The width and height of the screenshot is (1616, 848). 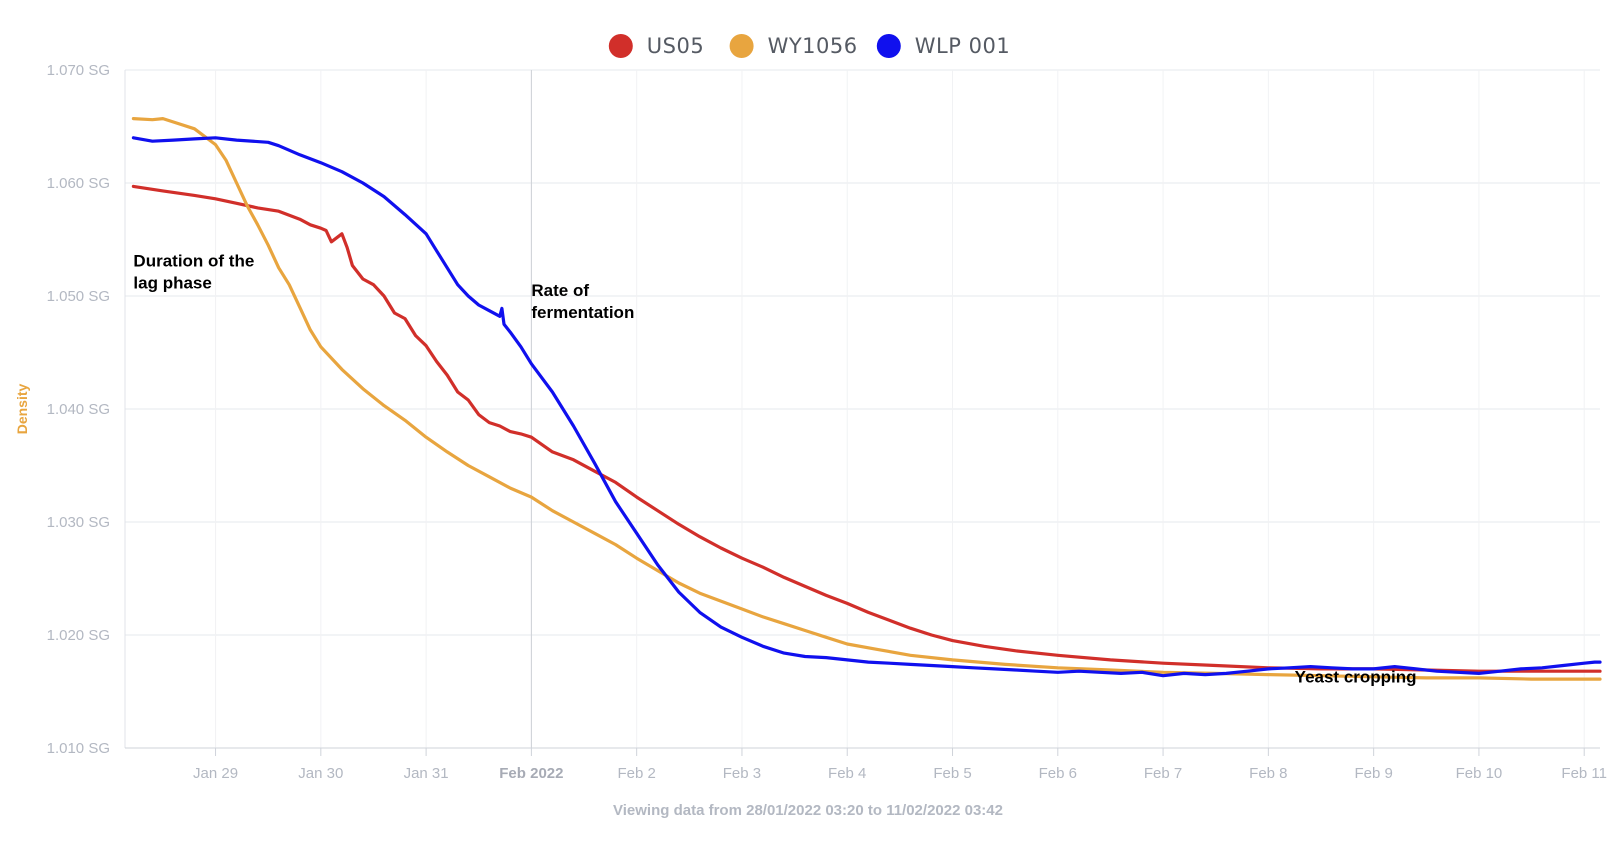 What do you see at coordinates (531, 773) in the screenshot?
I see `x-tick-label: Feb 2022` at bounding box center [531, 773].